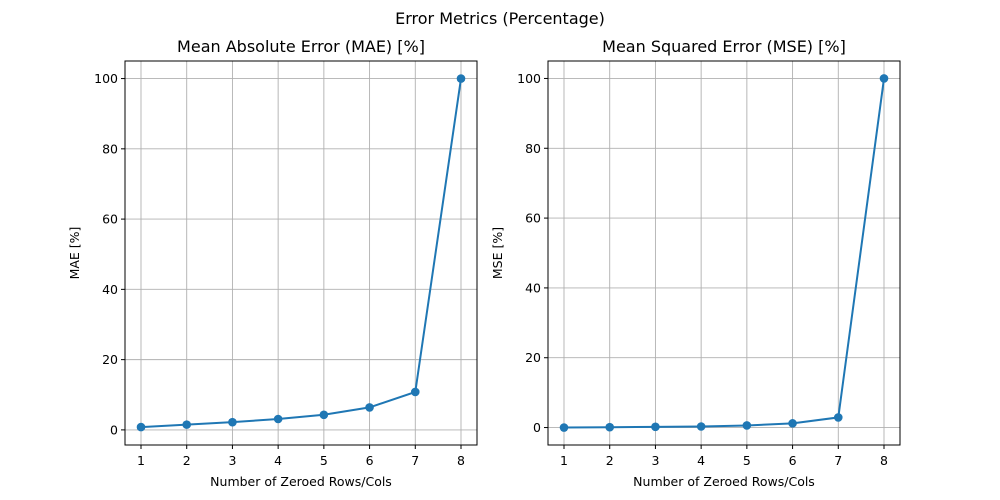  I want to click on mse-y-tick-label: 20, so click(533, 357).